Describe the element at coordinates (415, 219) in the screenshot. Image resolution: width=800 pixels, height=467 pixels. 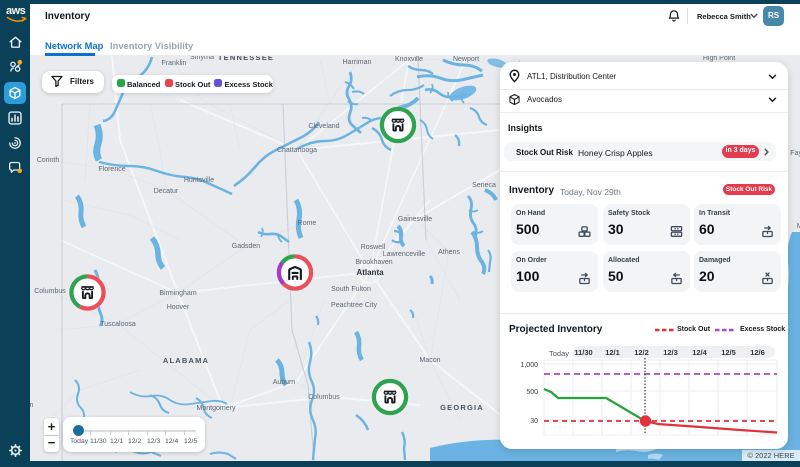
I see `svg-text: Gainesville` at that location.